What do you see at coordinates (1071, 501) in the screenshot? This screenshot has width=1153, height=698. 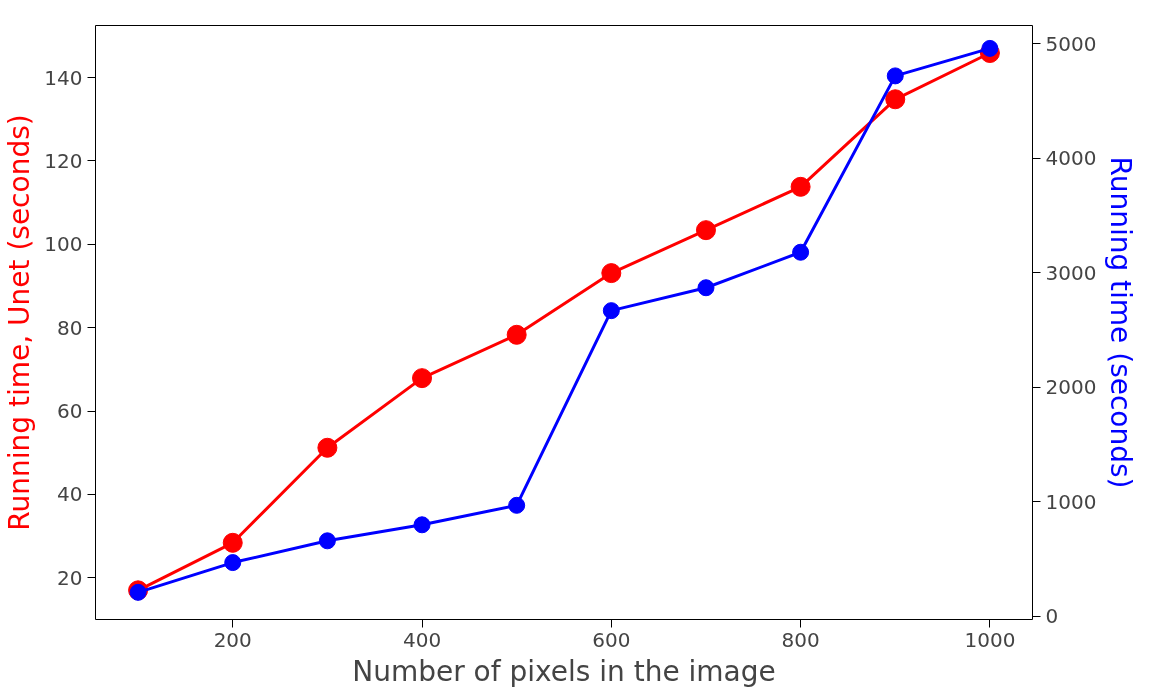 I see `y2-tick-label: 1000` at bounding box center [1071, 501].